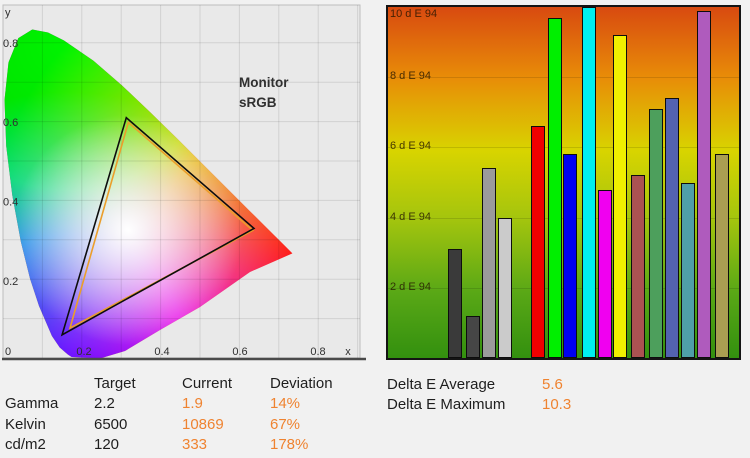  I want to click on cie-x-tick: 0.4, so click(161, 352).